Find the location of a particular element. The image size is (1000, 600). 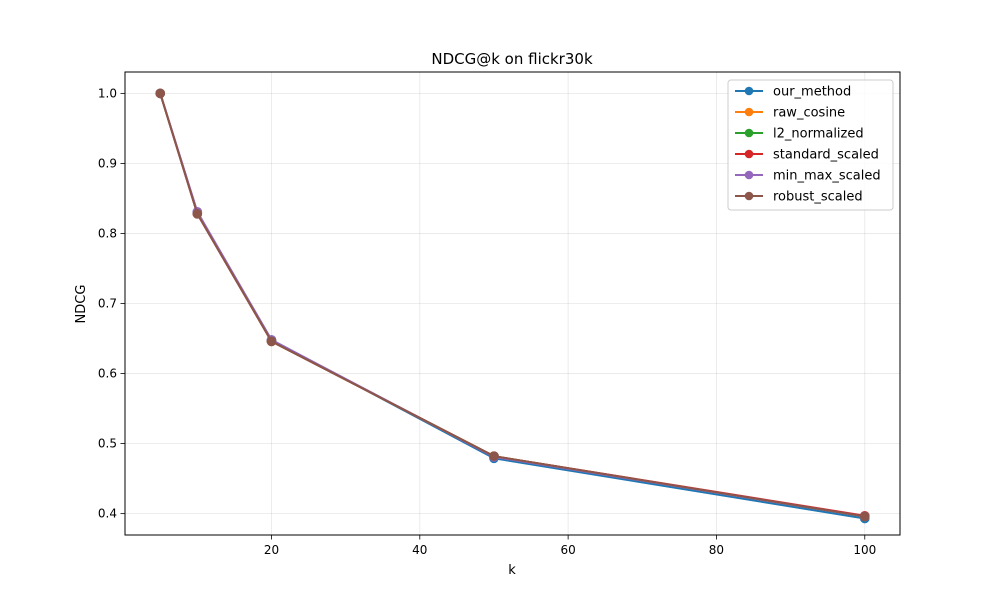

y-tick-label: 0.4 is located at coordinates (107, 514).